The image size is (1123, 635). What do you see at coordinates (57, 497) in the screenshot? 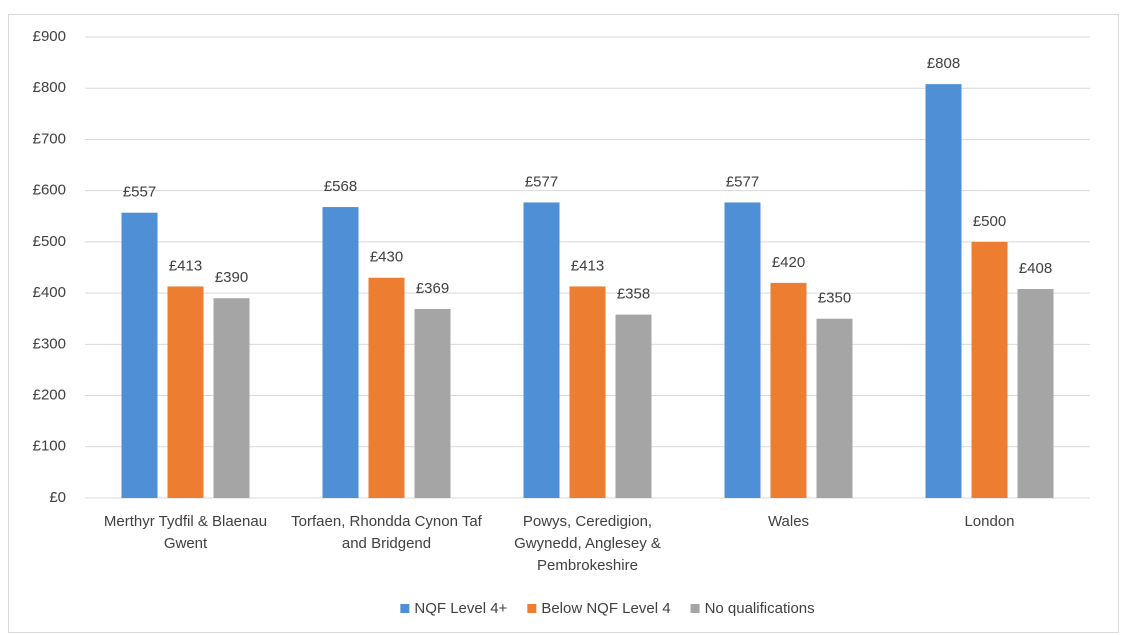
I see `y-tick-label: £0` at bounding box center [57, 497].